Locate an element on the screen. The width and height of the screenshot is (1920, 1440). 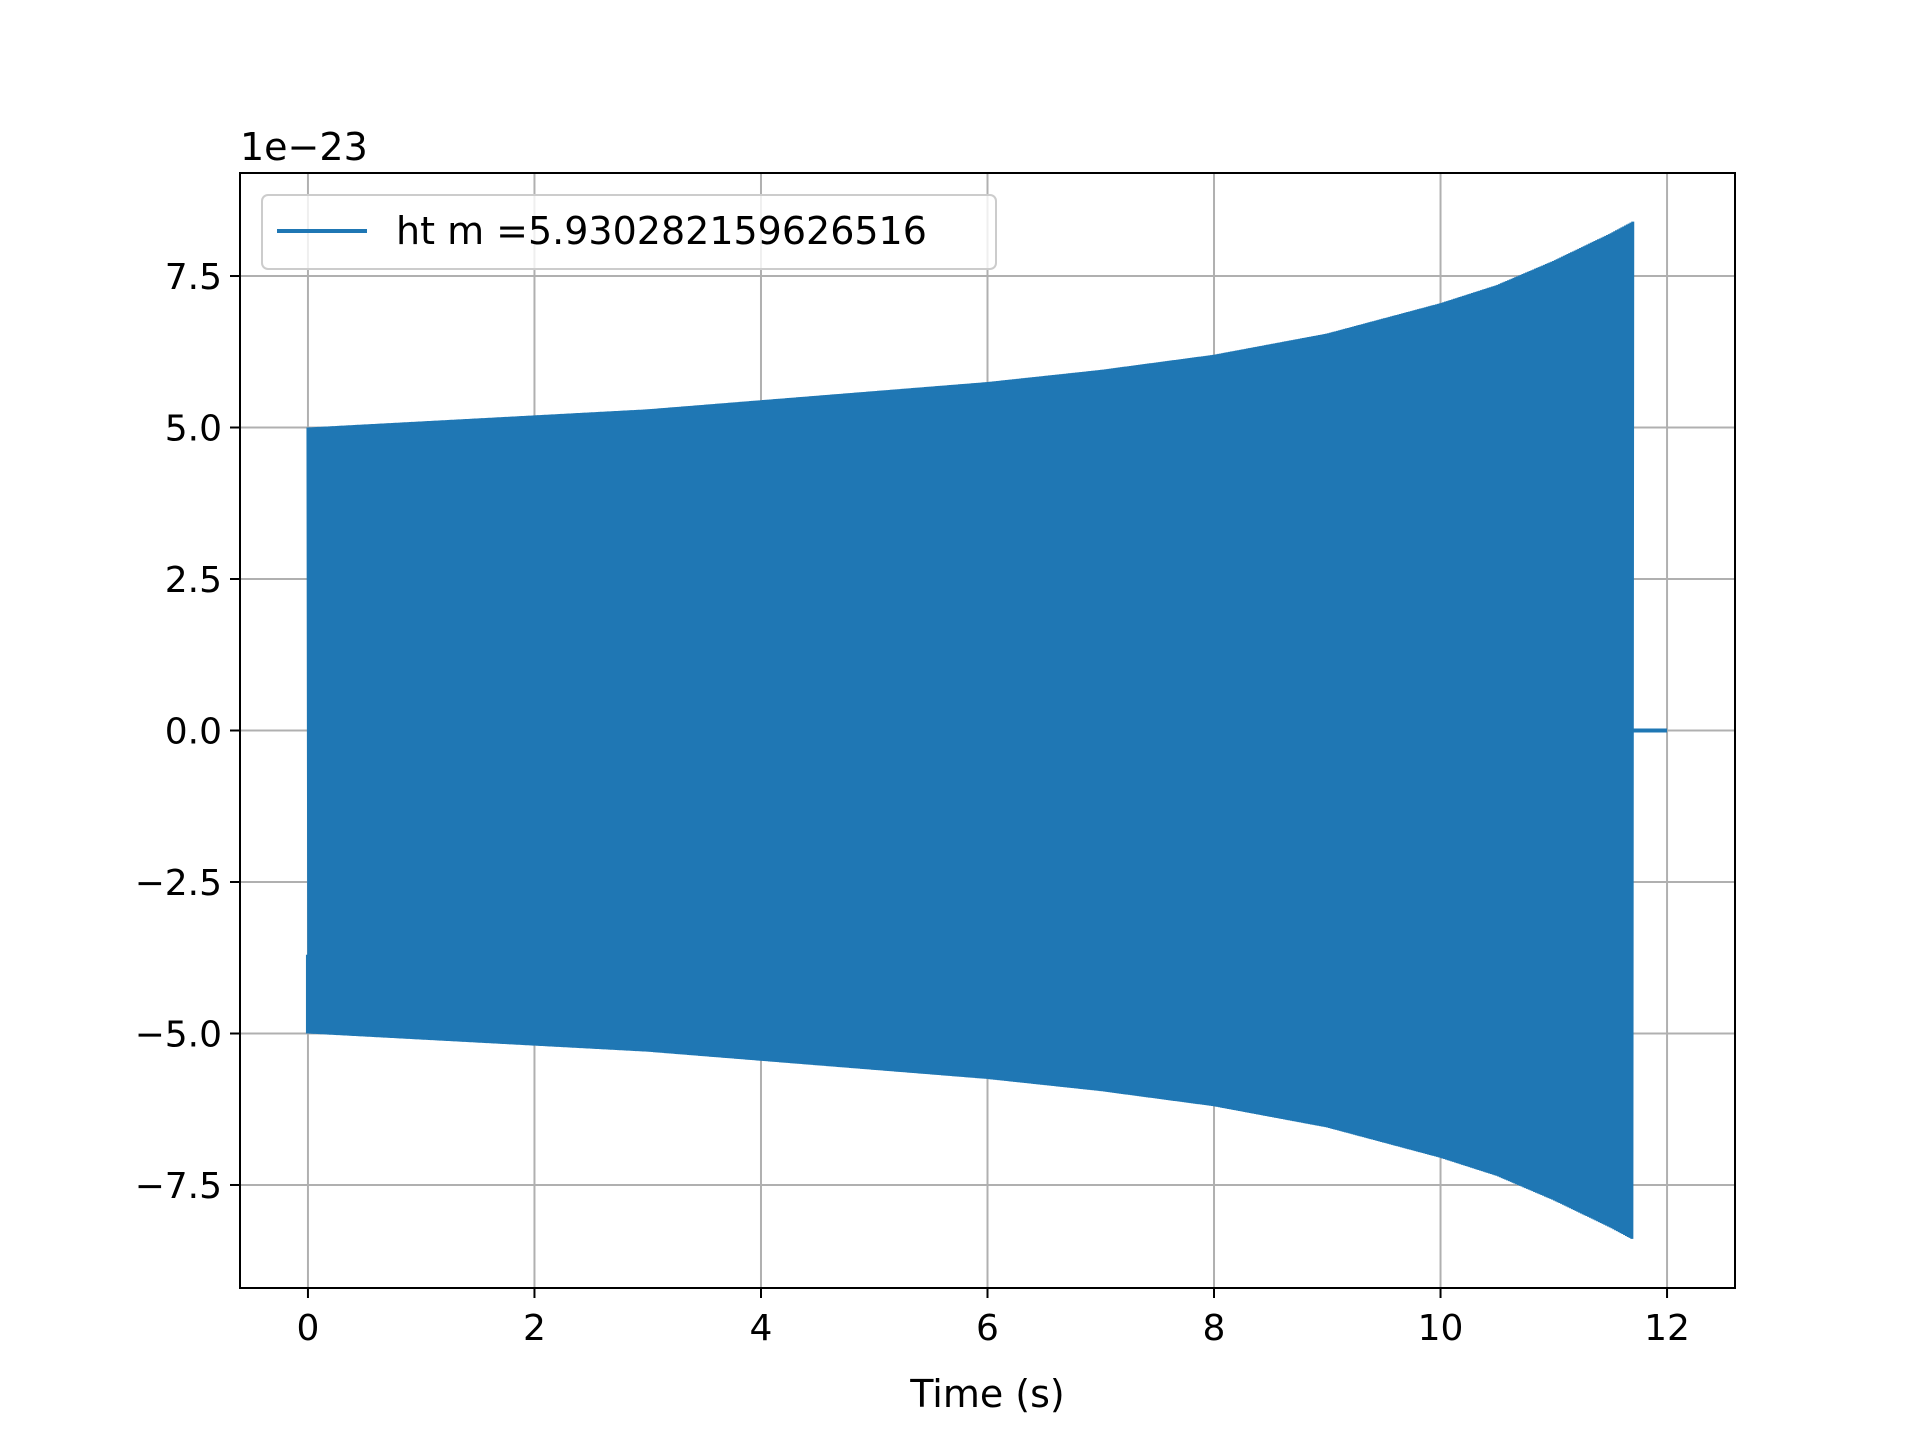
y-tick-label: 0.0 is located at coordinates (193, 732).